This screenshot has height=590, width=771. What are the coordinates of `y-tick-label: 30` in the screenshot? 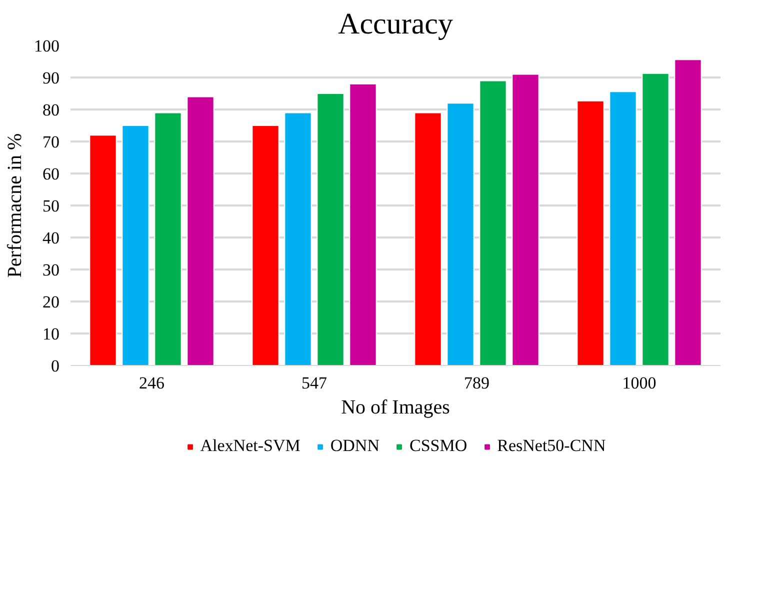 It's located at (51, 270).